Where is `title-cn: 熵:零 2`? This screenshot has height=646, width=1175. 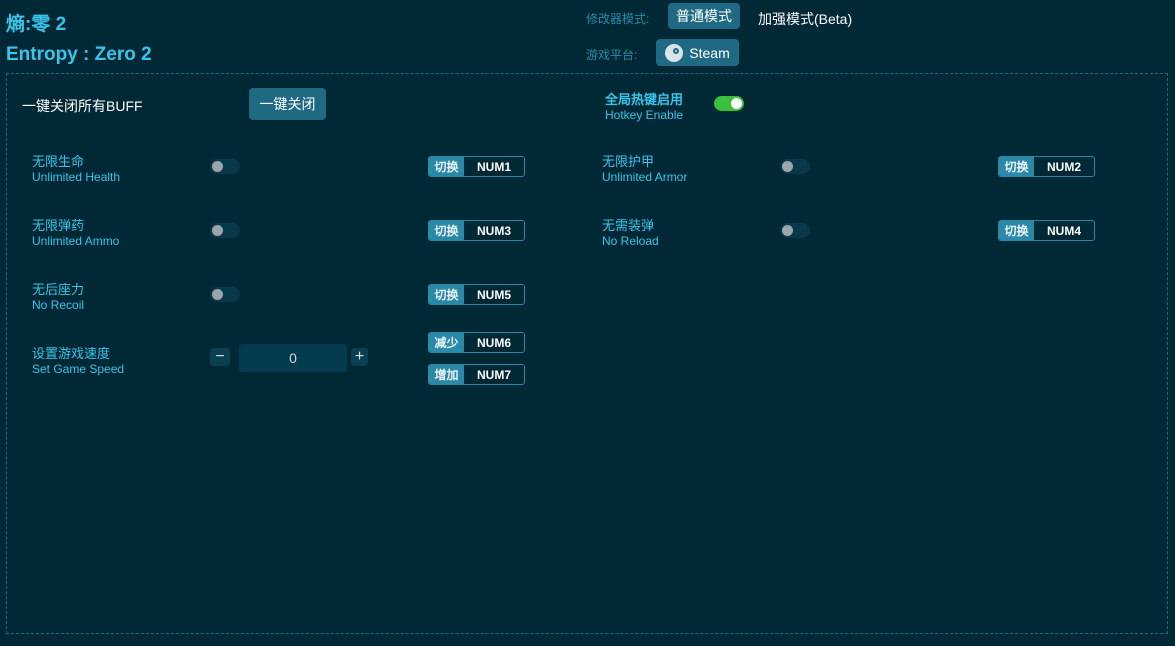
title-cn: 熵:零 2 is located at coordinates (36, 24).